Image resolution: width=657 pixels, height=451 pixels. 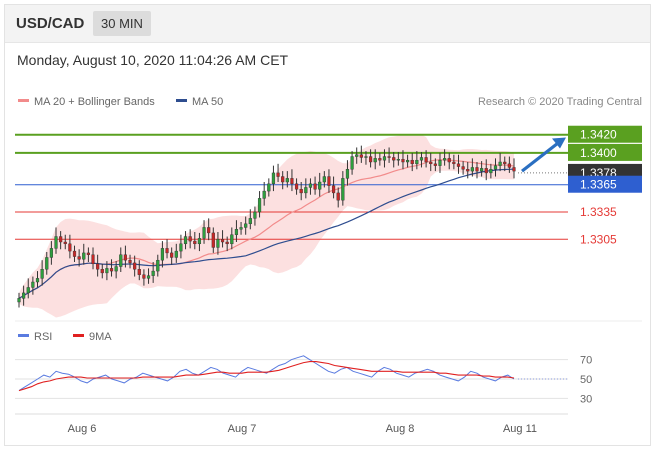 What do you see at coordinates (586, 361) in the screenshot?
I see `rsi-tick-0: 70` at bounding box center [586, 361].